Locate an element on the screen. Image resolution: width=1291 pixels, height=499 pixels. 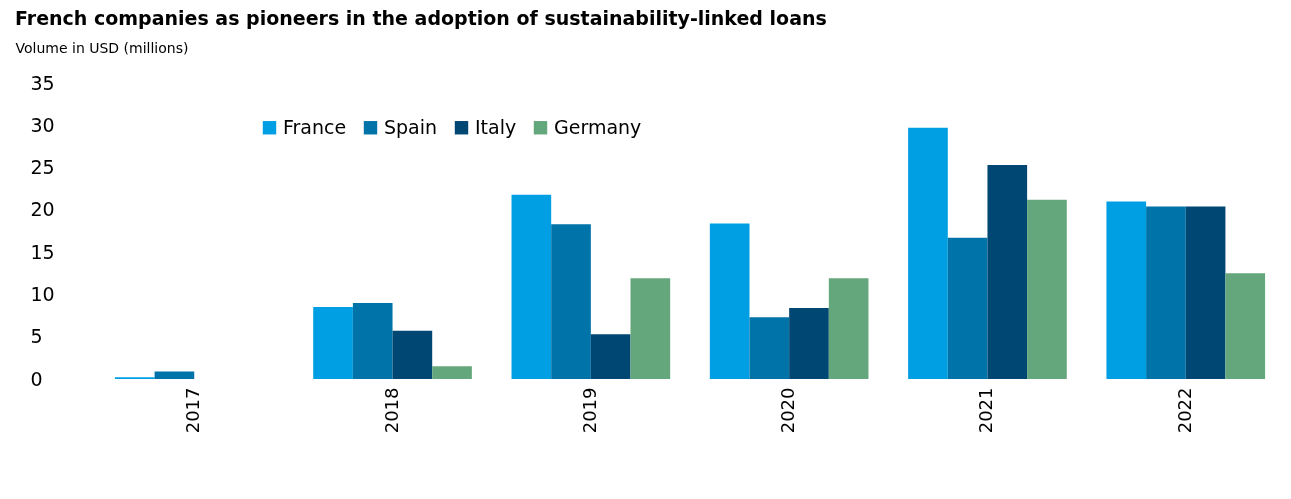
chart-title: French companies as pioneers in the adoption of sustainability-linked loans is located at coordinates (421, 18).